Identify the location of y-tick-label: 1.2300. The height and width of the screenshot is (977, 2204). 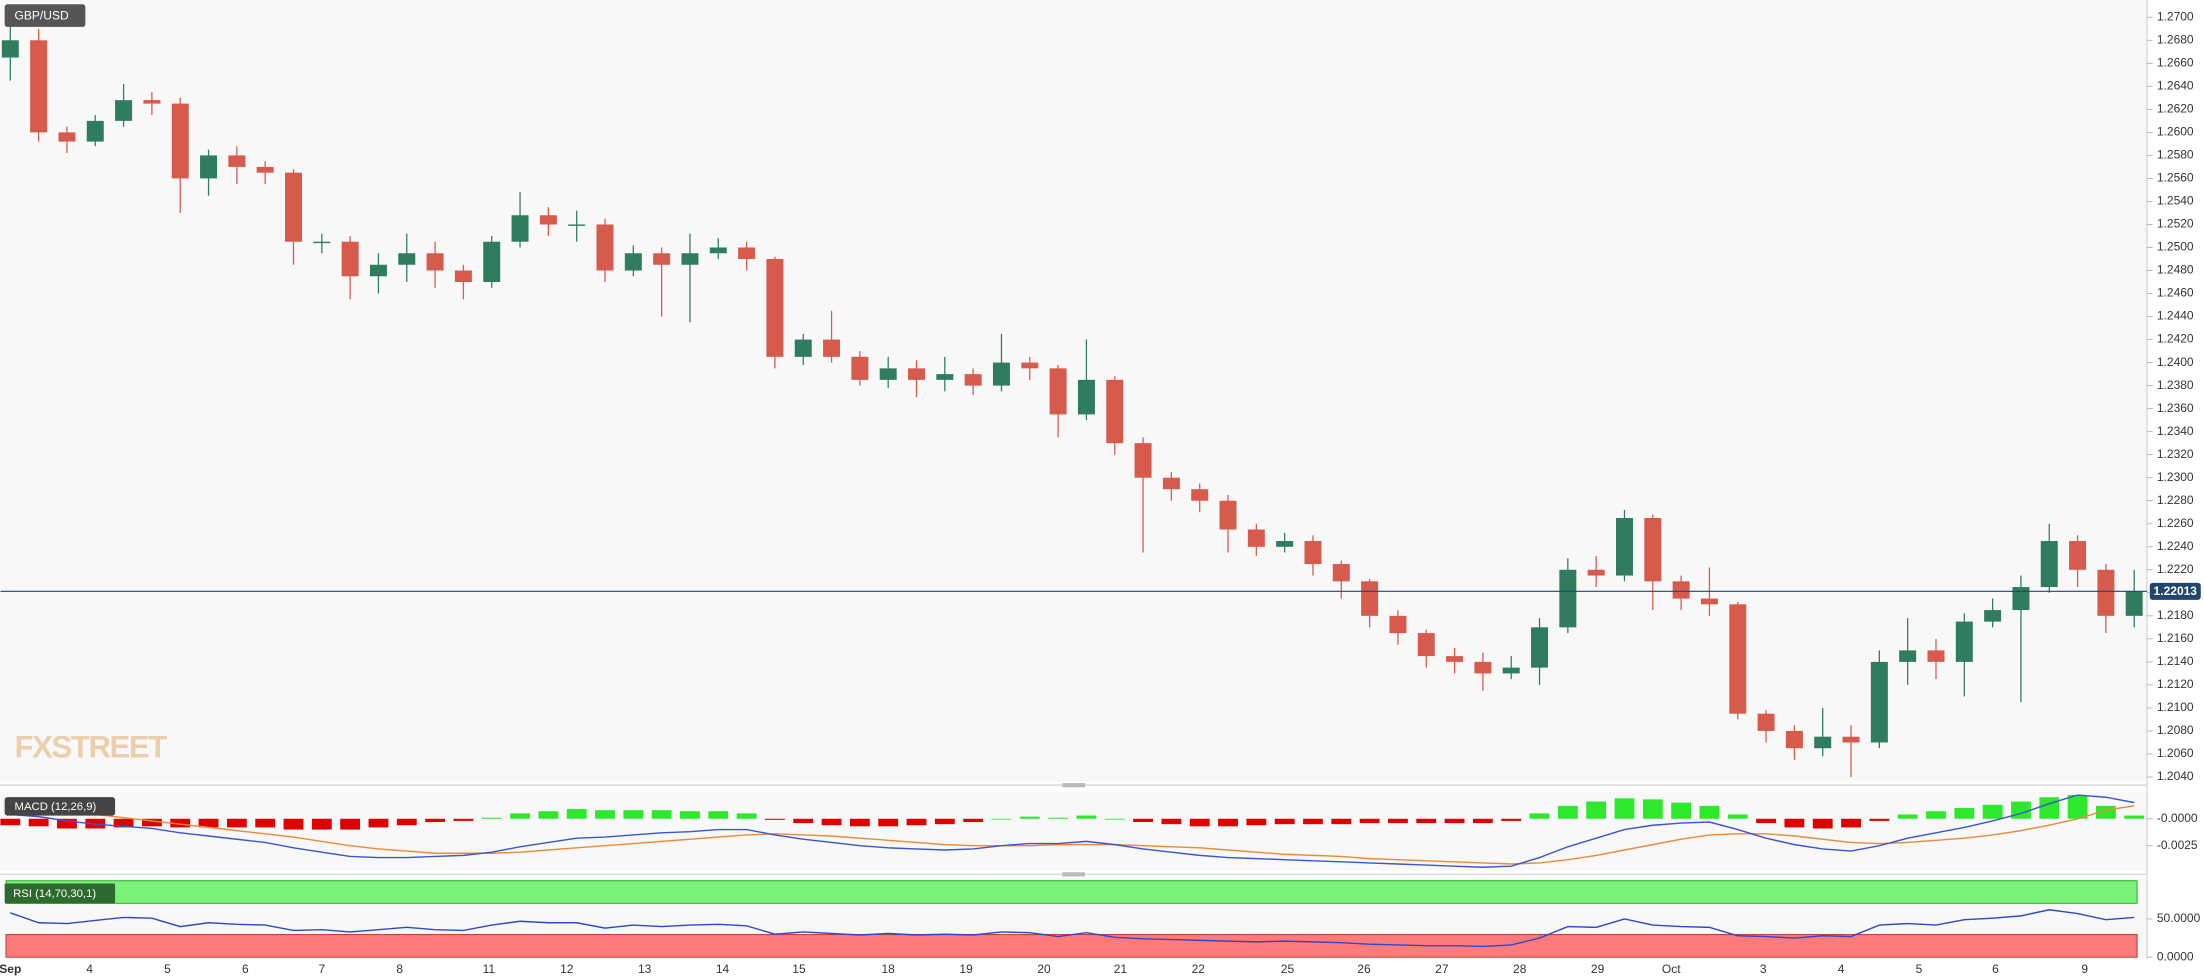
(2175, 477).